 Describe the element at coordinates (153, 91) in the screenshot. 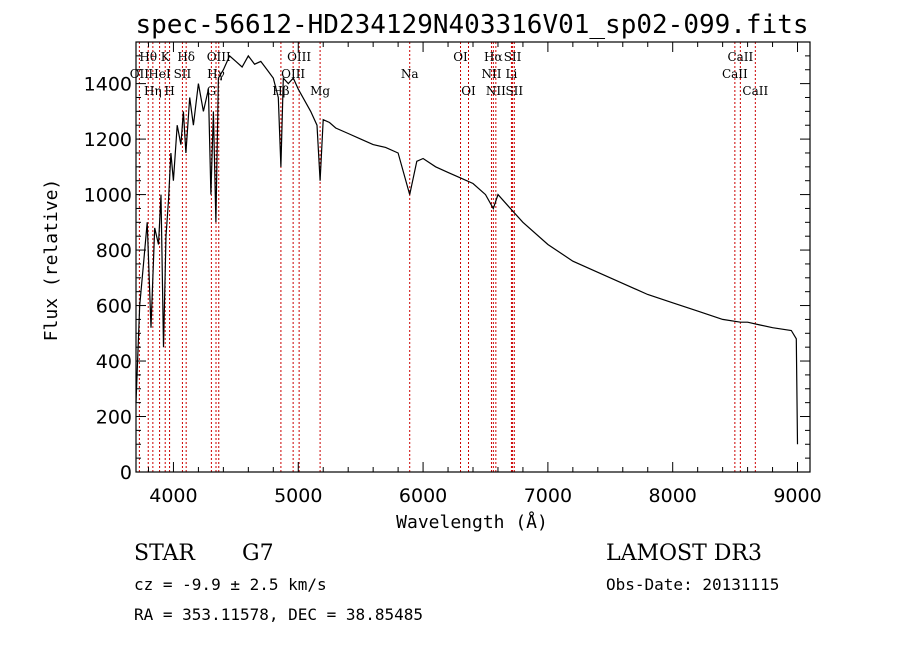

I see `spectral-line-label: Hη` at that location.